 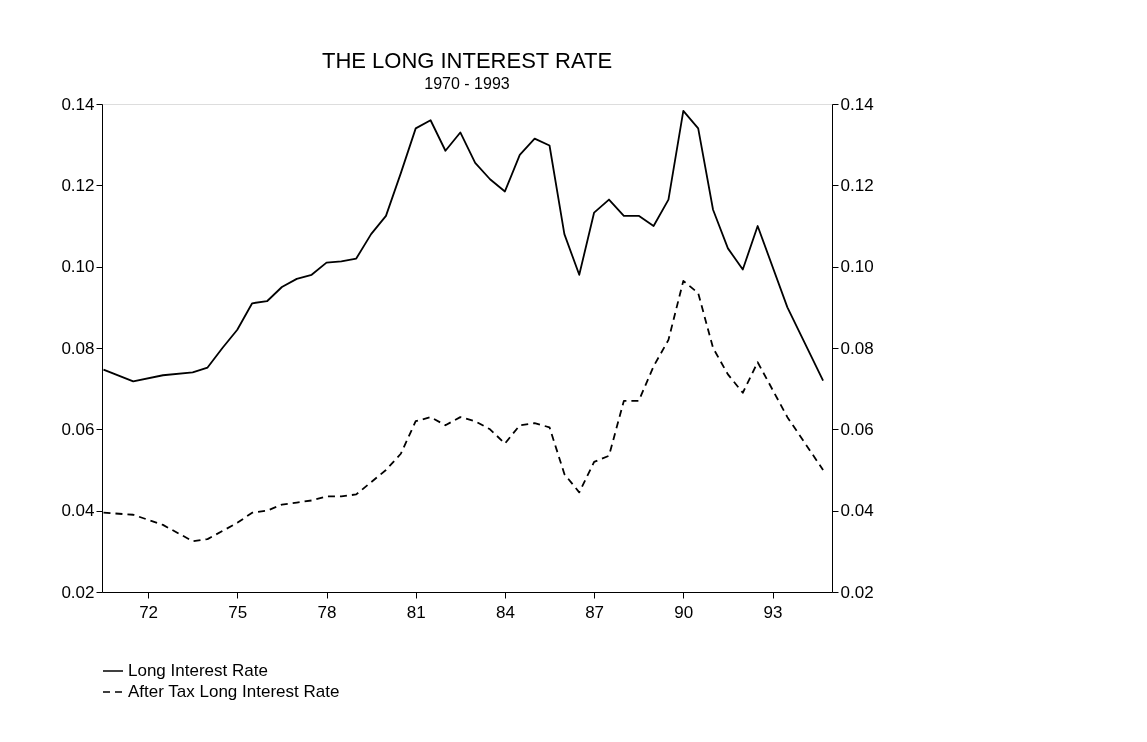 I want to click on y-tick-label: 0.14, so click(x=78, y=104).